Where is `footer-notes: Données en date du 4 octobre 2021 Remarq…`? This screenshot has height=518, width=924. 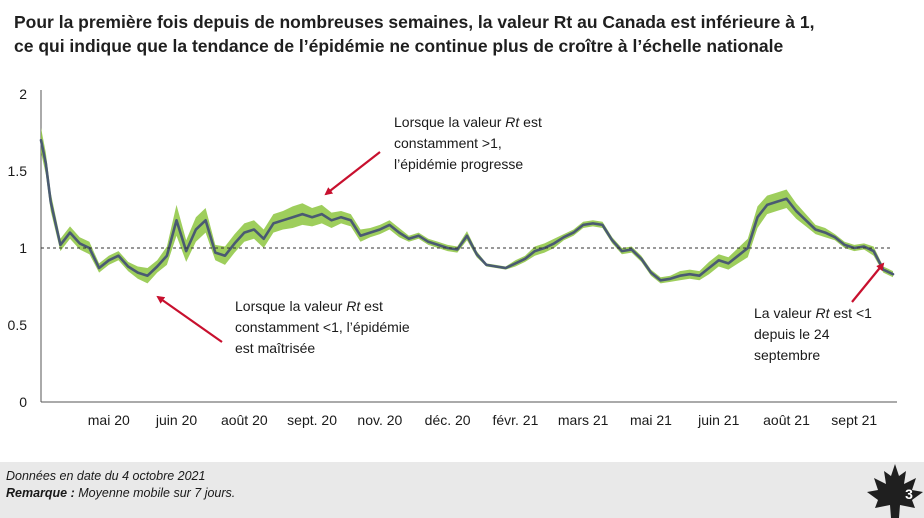
footer-notes: Données en date du 4 octobre 2021 Remarq… is located at coordinates (120, 485).